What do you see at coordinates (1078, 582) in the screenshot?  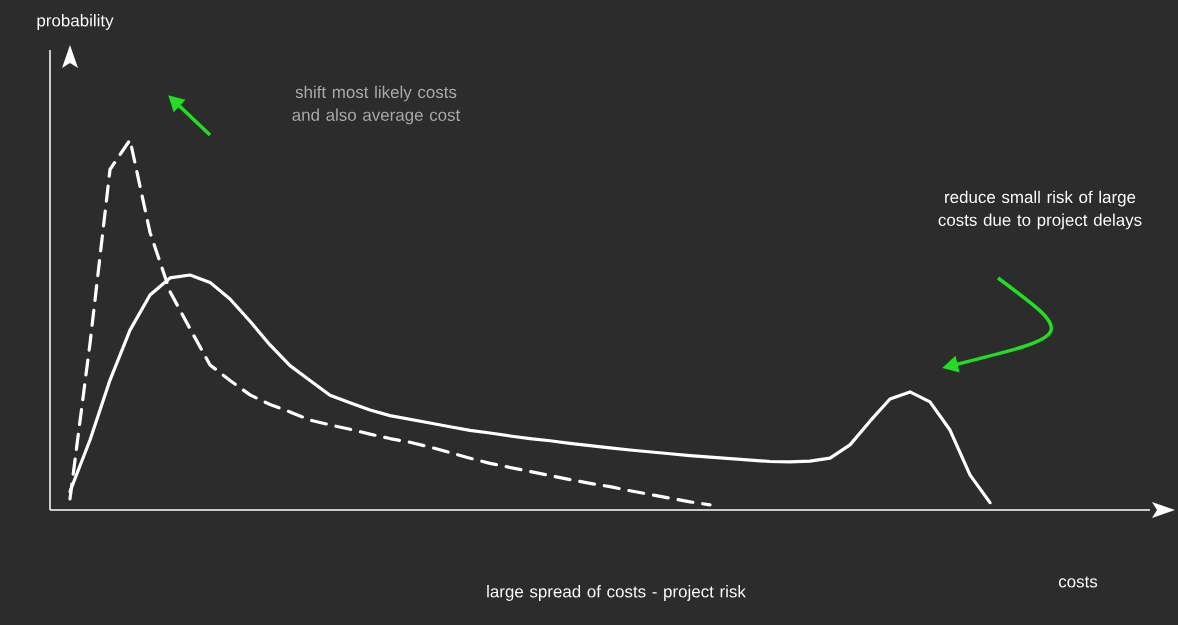 I see `text: costs` at bounding box center [1078, 582].